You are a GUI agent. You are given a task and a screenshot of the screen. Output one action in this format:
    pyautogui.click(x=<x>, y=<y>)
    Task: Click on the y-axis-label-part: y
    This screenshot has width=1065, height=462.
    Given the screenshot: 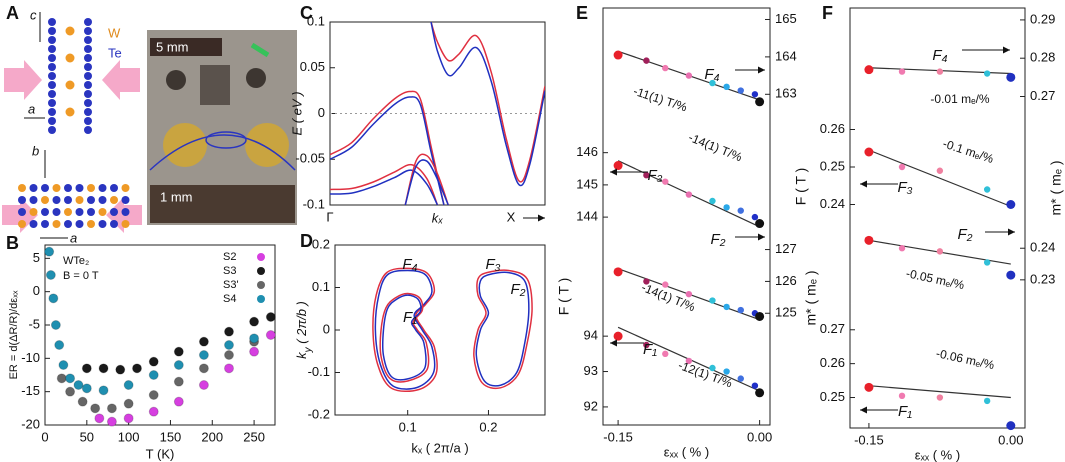 What is the action you would take?
    pyautogui.click(x=308, y=349)
    